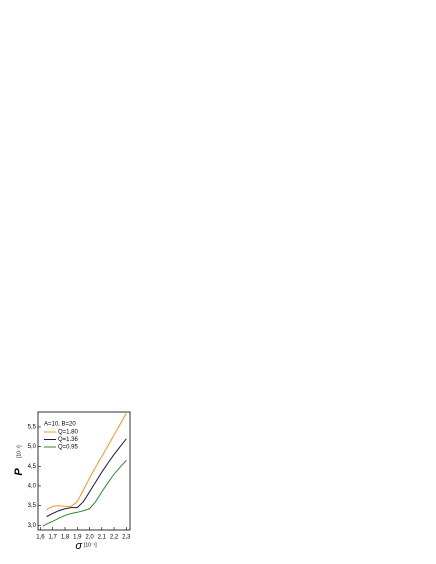  What do you see at coordinates (65, 538) in the screenshot?
I see `x-tick-label: 1,8` at bounding box center [65, 538].